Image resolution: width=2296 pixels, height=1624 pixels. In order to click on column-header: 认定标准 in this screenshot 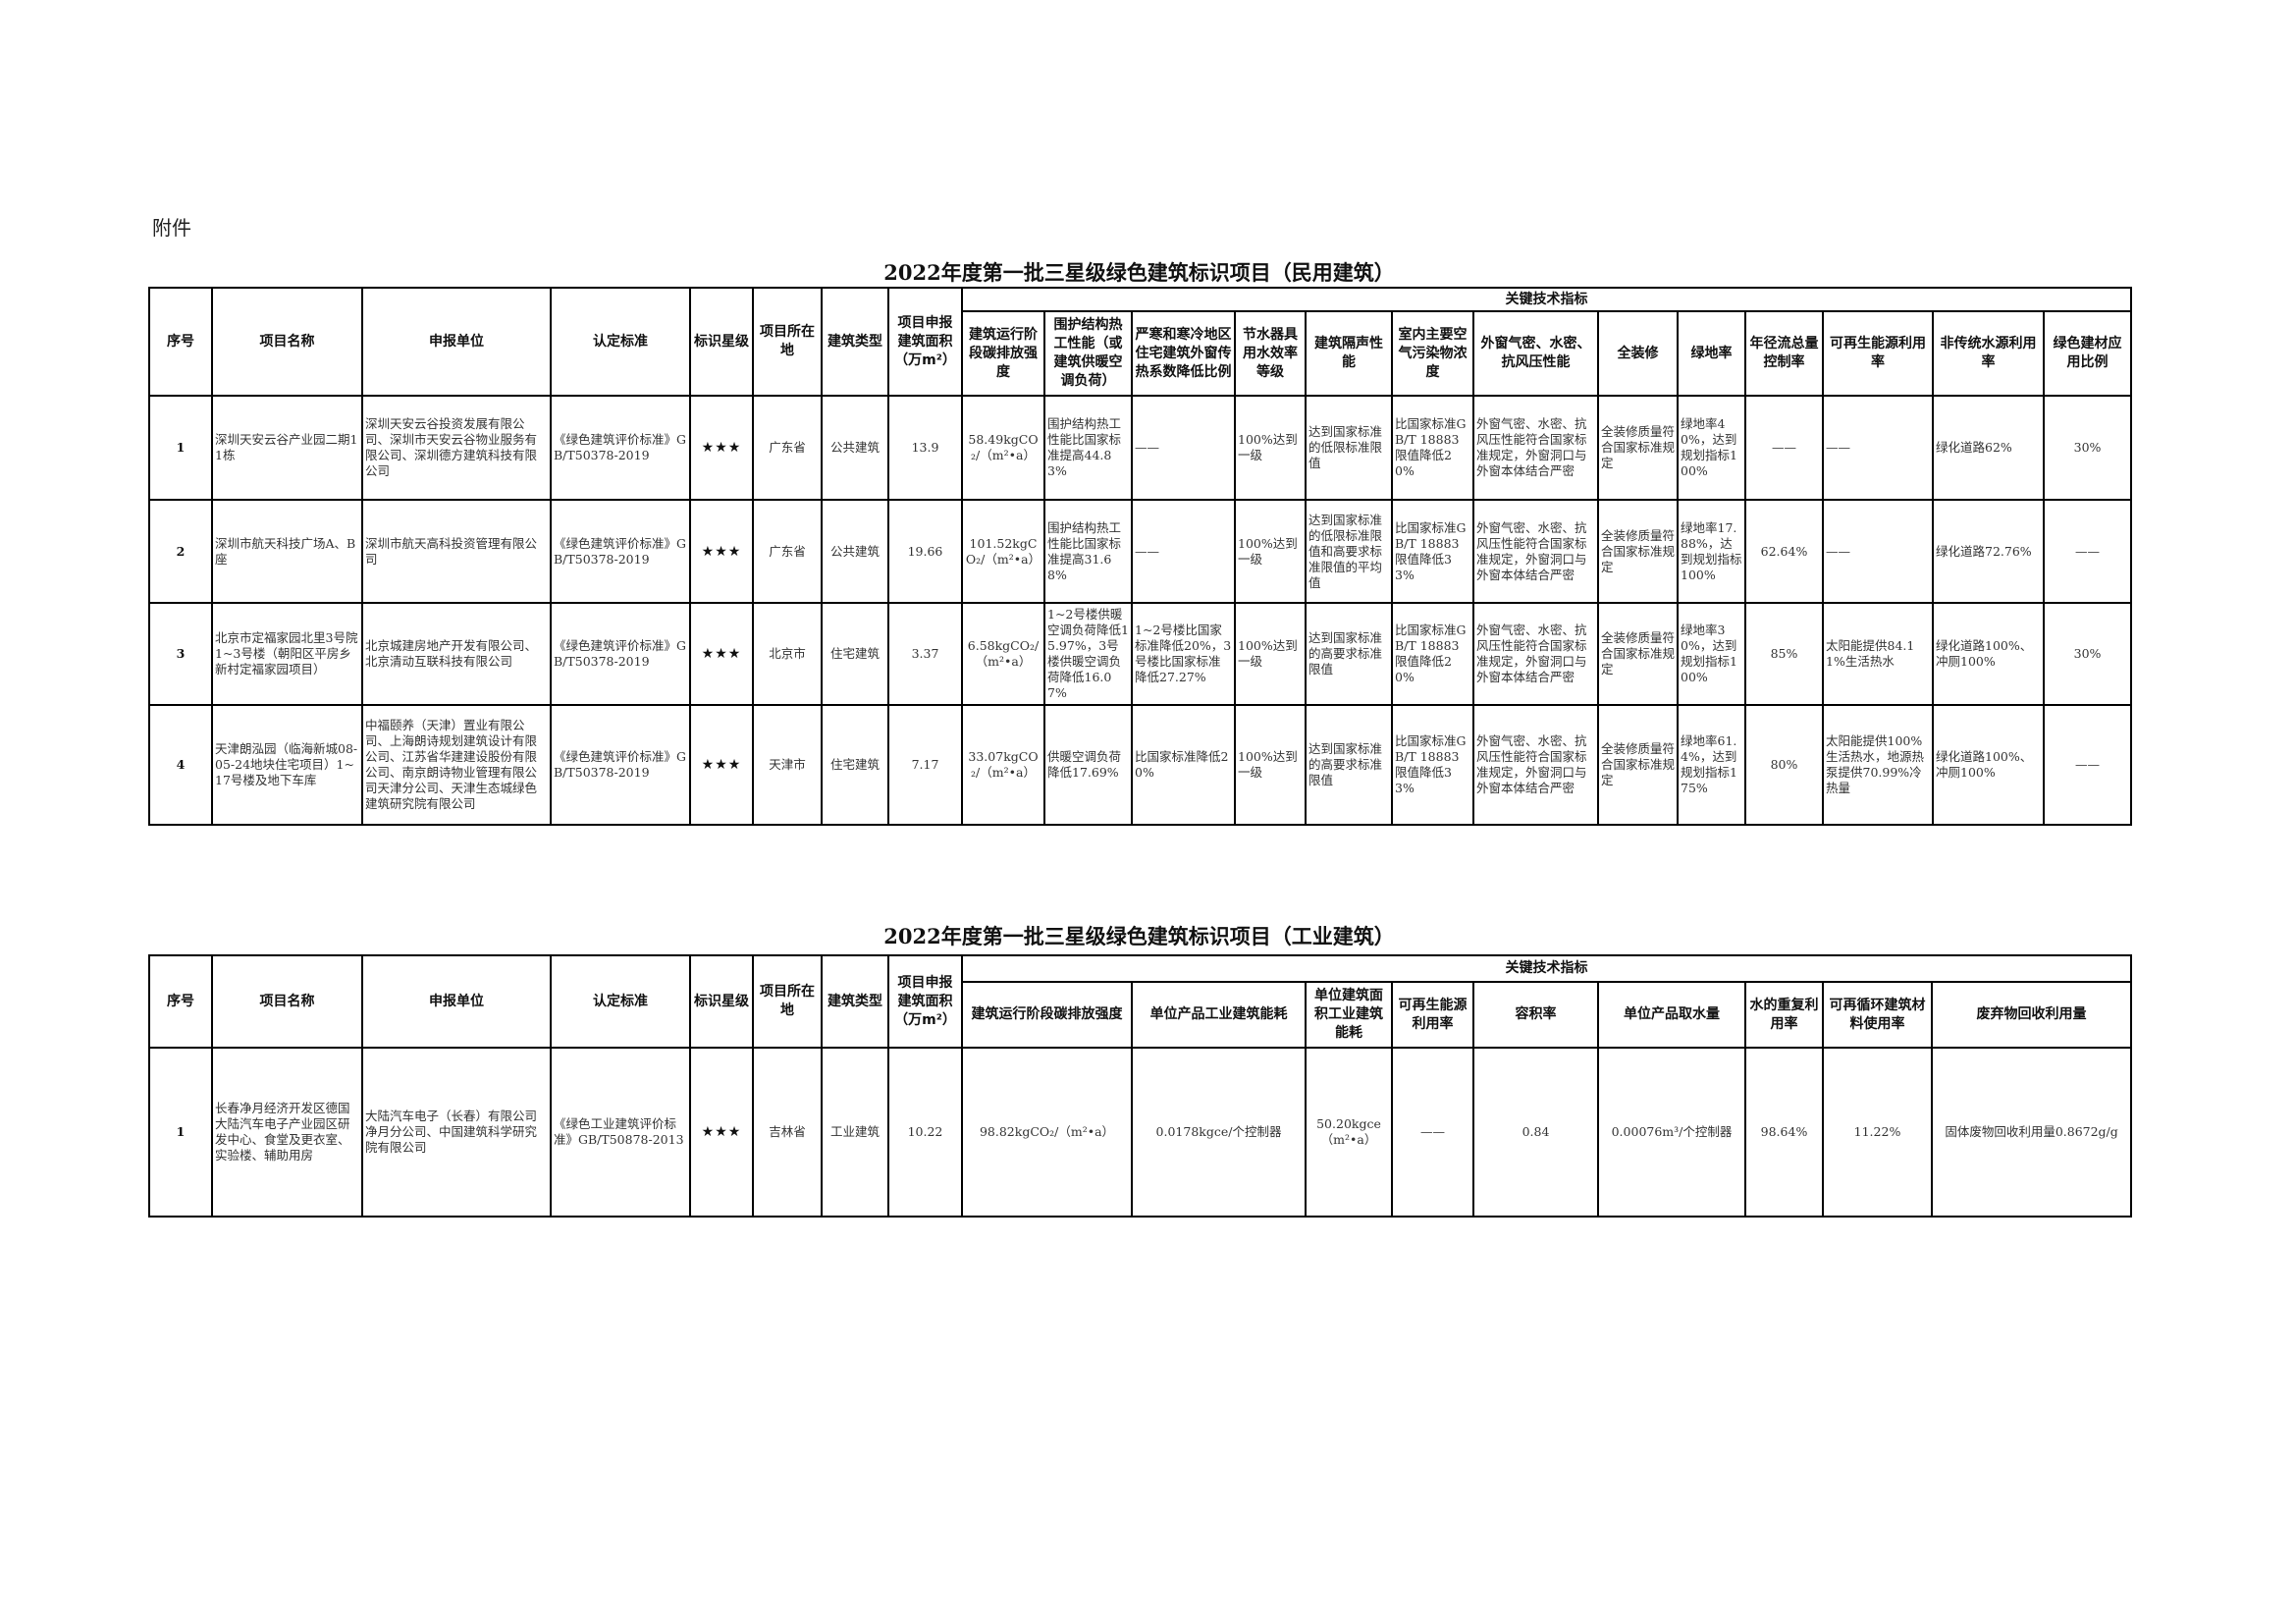, I will do `click(620, 1001)`.